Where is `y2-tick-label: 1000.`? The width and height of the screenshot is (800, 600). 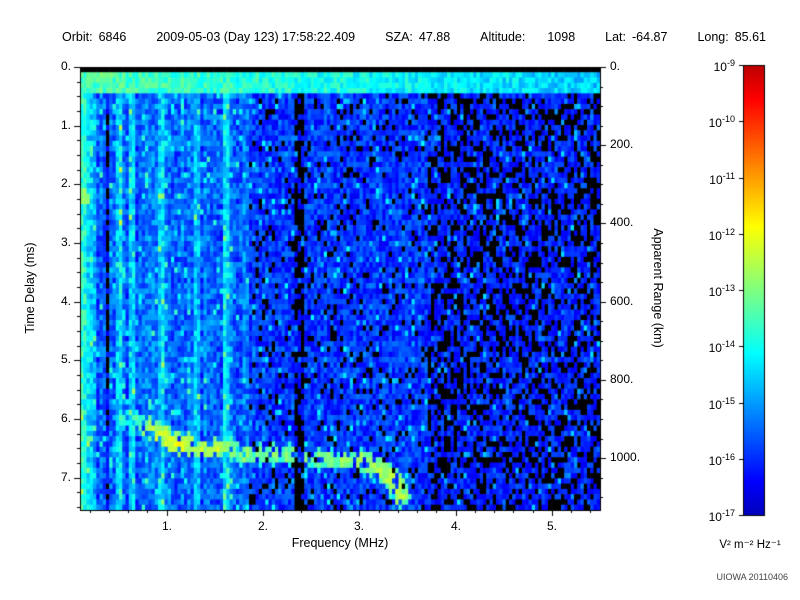
y2-tick-label: 1000. is located at coordinates (625, 457).